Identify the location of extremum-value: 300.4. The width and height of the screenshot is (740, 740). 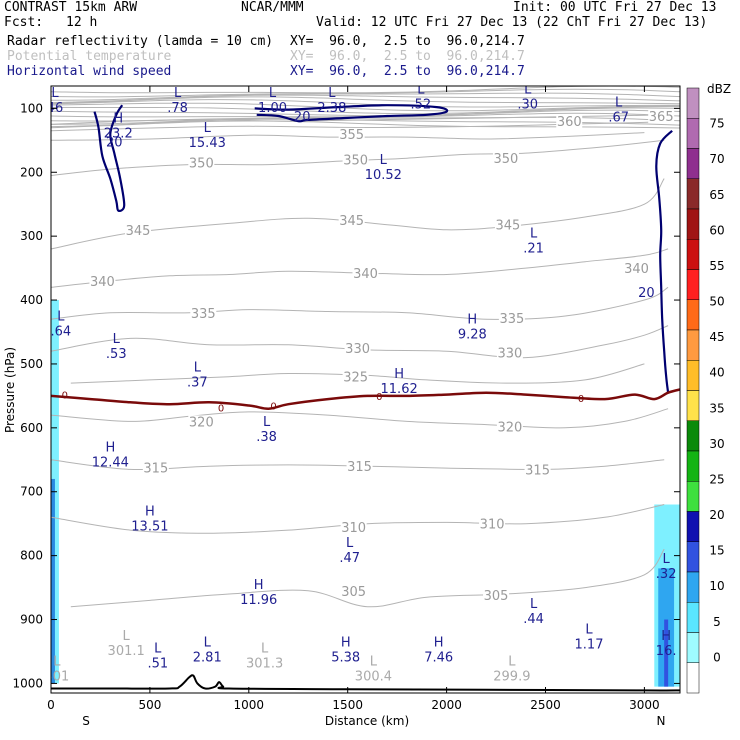
(373, 676).